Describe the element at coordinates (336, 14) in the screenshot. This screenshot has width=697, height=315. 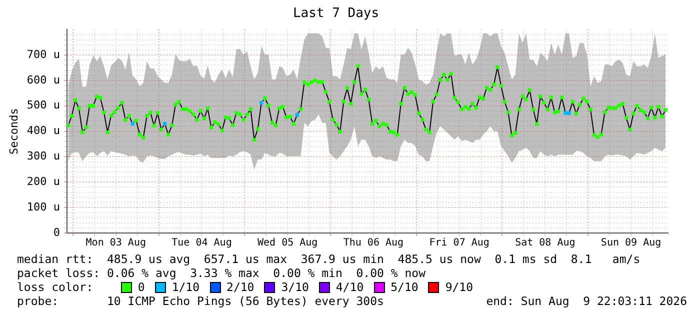
I see `chart-title: Last 7 Days` at that location.